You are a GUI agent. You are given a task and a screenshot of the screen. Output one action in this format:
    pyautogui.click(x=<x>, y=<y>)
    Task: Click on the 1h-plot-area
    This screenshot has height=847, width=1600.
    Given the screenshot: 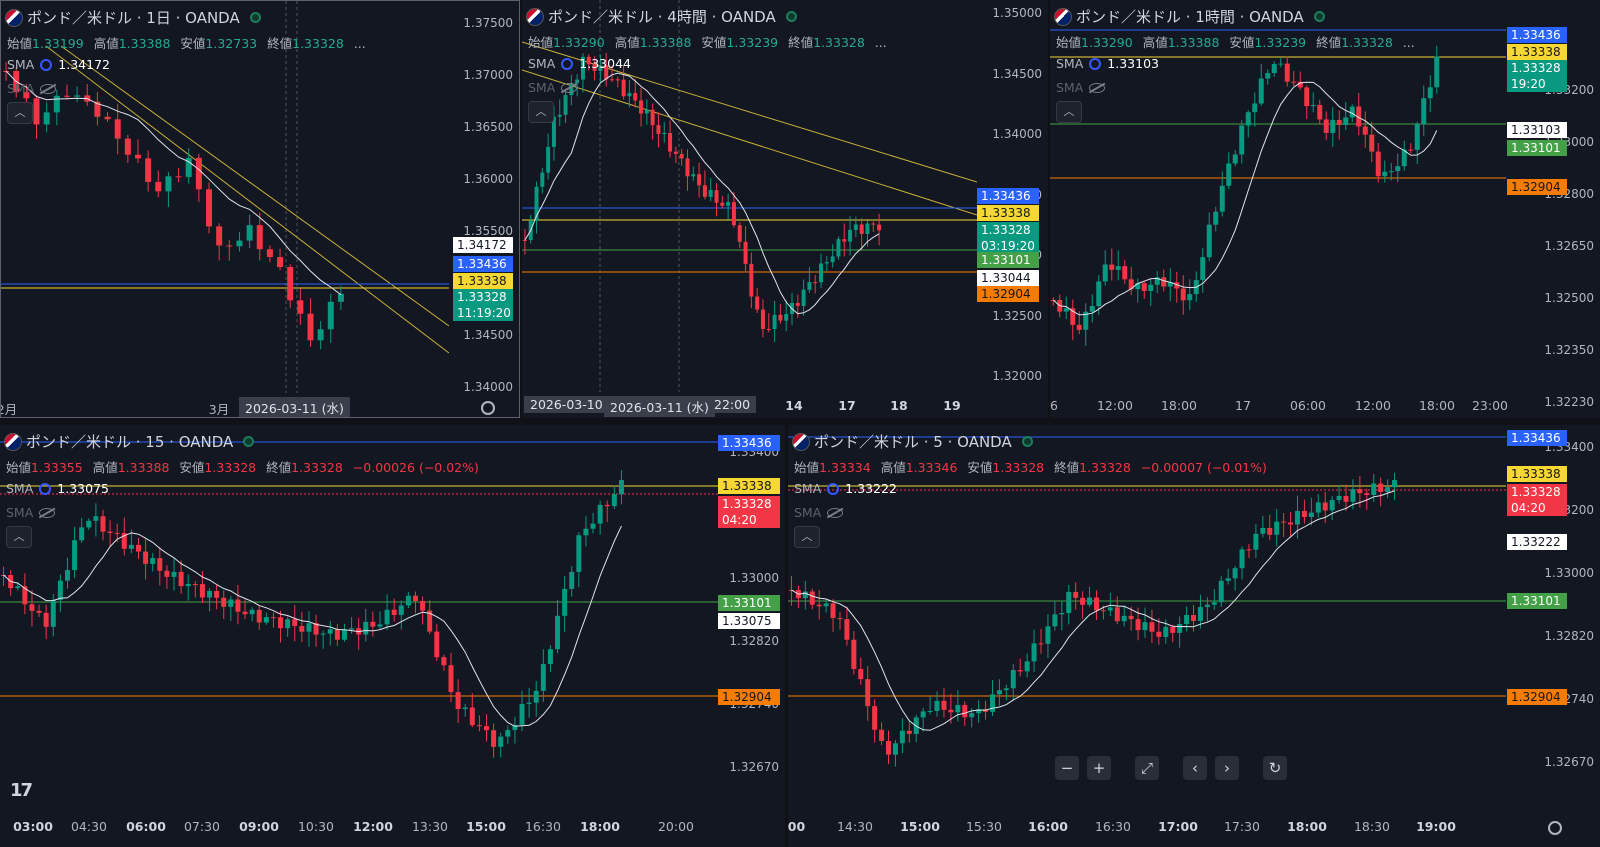 What is the action you would take?
    pyautogui.click(x=1278, y=196)
    